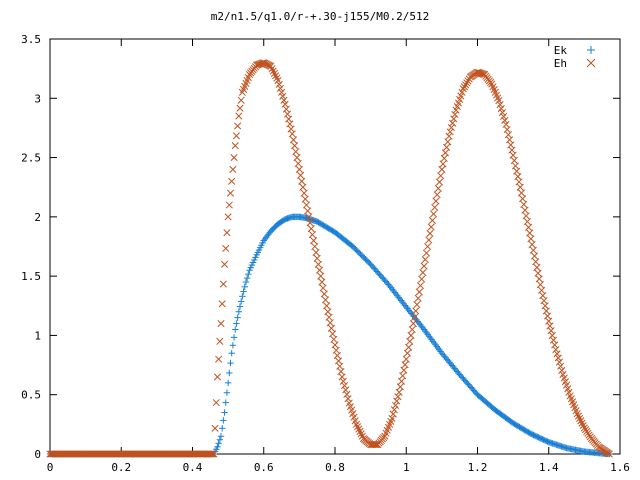  Describe the element at coordinates (620, 467) in the screenshot. I see `x-tick-label: 1.6` at that location.